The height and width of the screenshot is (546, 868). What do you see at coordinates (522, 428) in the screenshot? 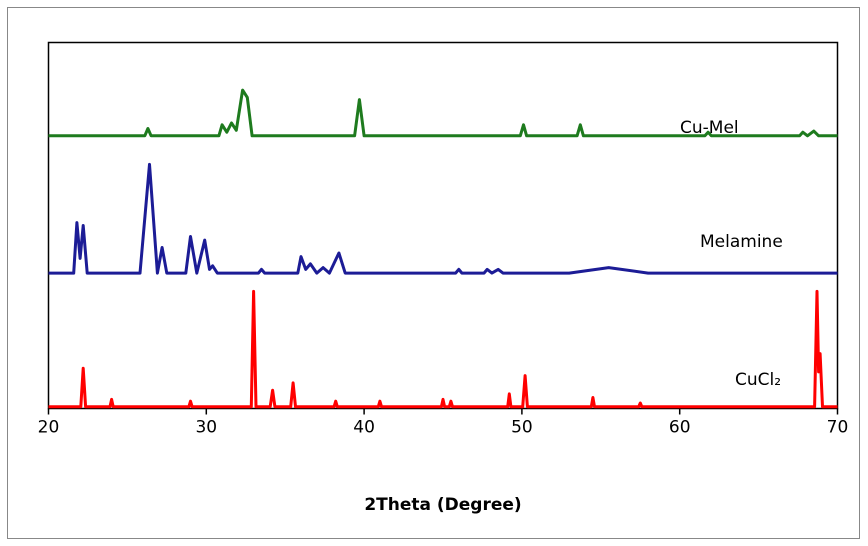
I see `x-tick-label: 50` at bounding box center [522, 428].